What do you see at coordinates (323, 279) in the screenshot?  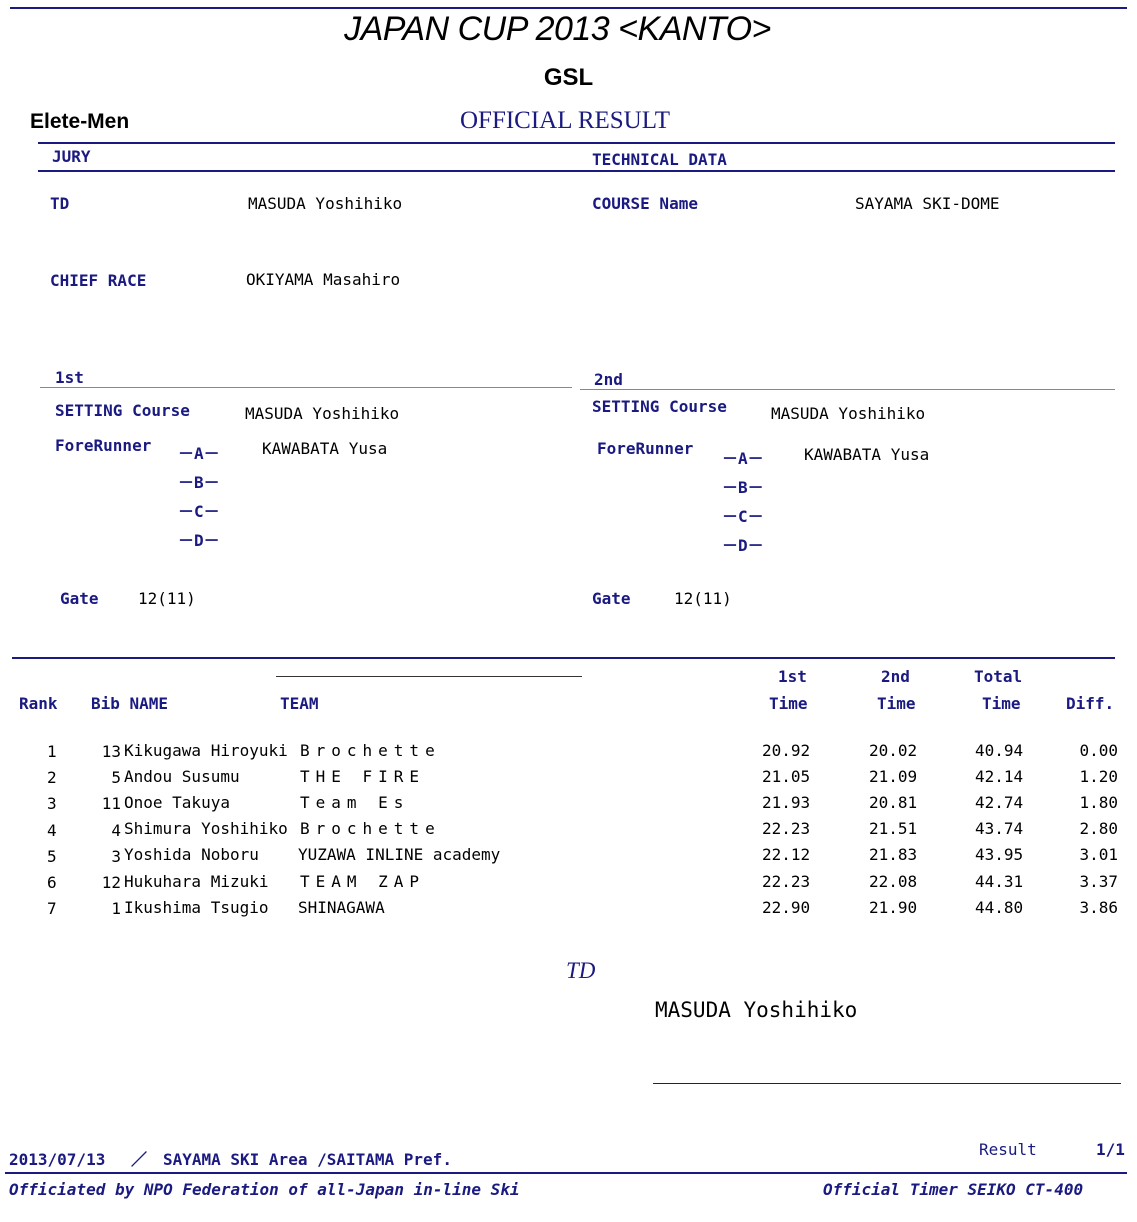 I see `chief-race-name: OKIYAMA Masahiro` at bounding box center [323, 279].